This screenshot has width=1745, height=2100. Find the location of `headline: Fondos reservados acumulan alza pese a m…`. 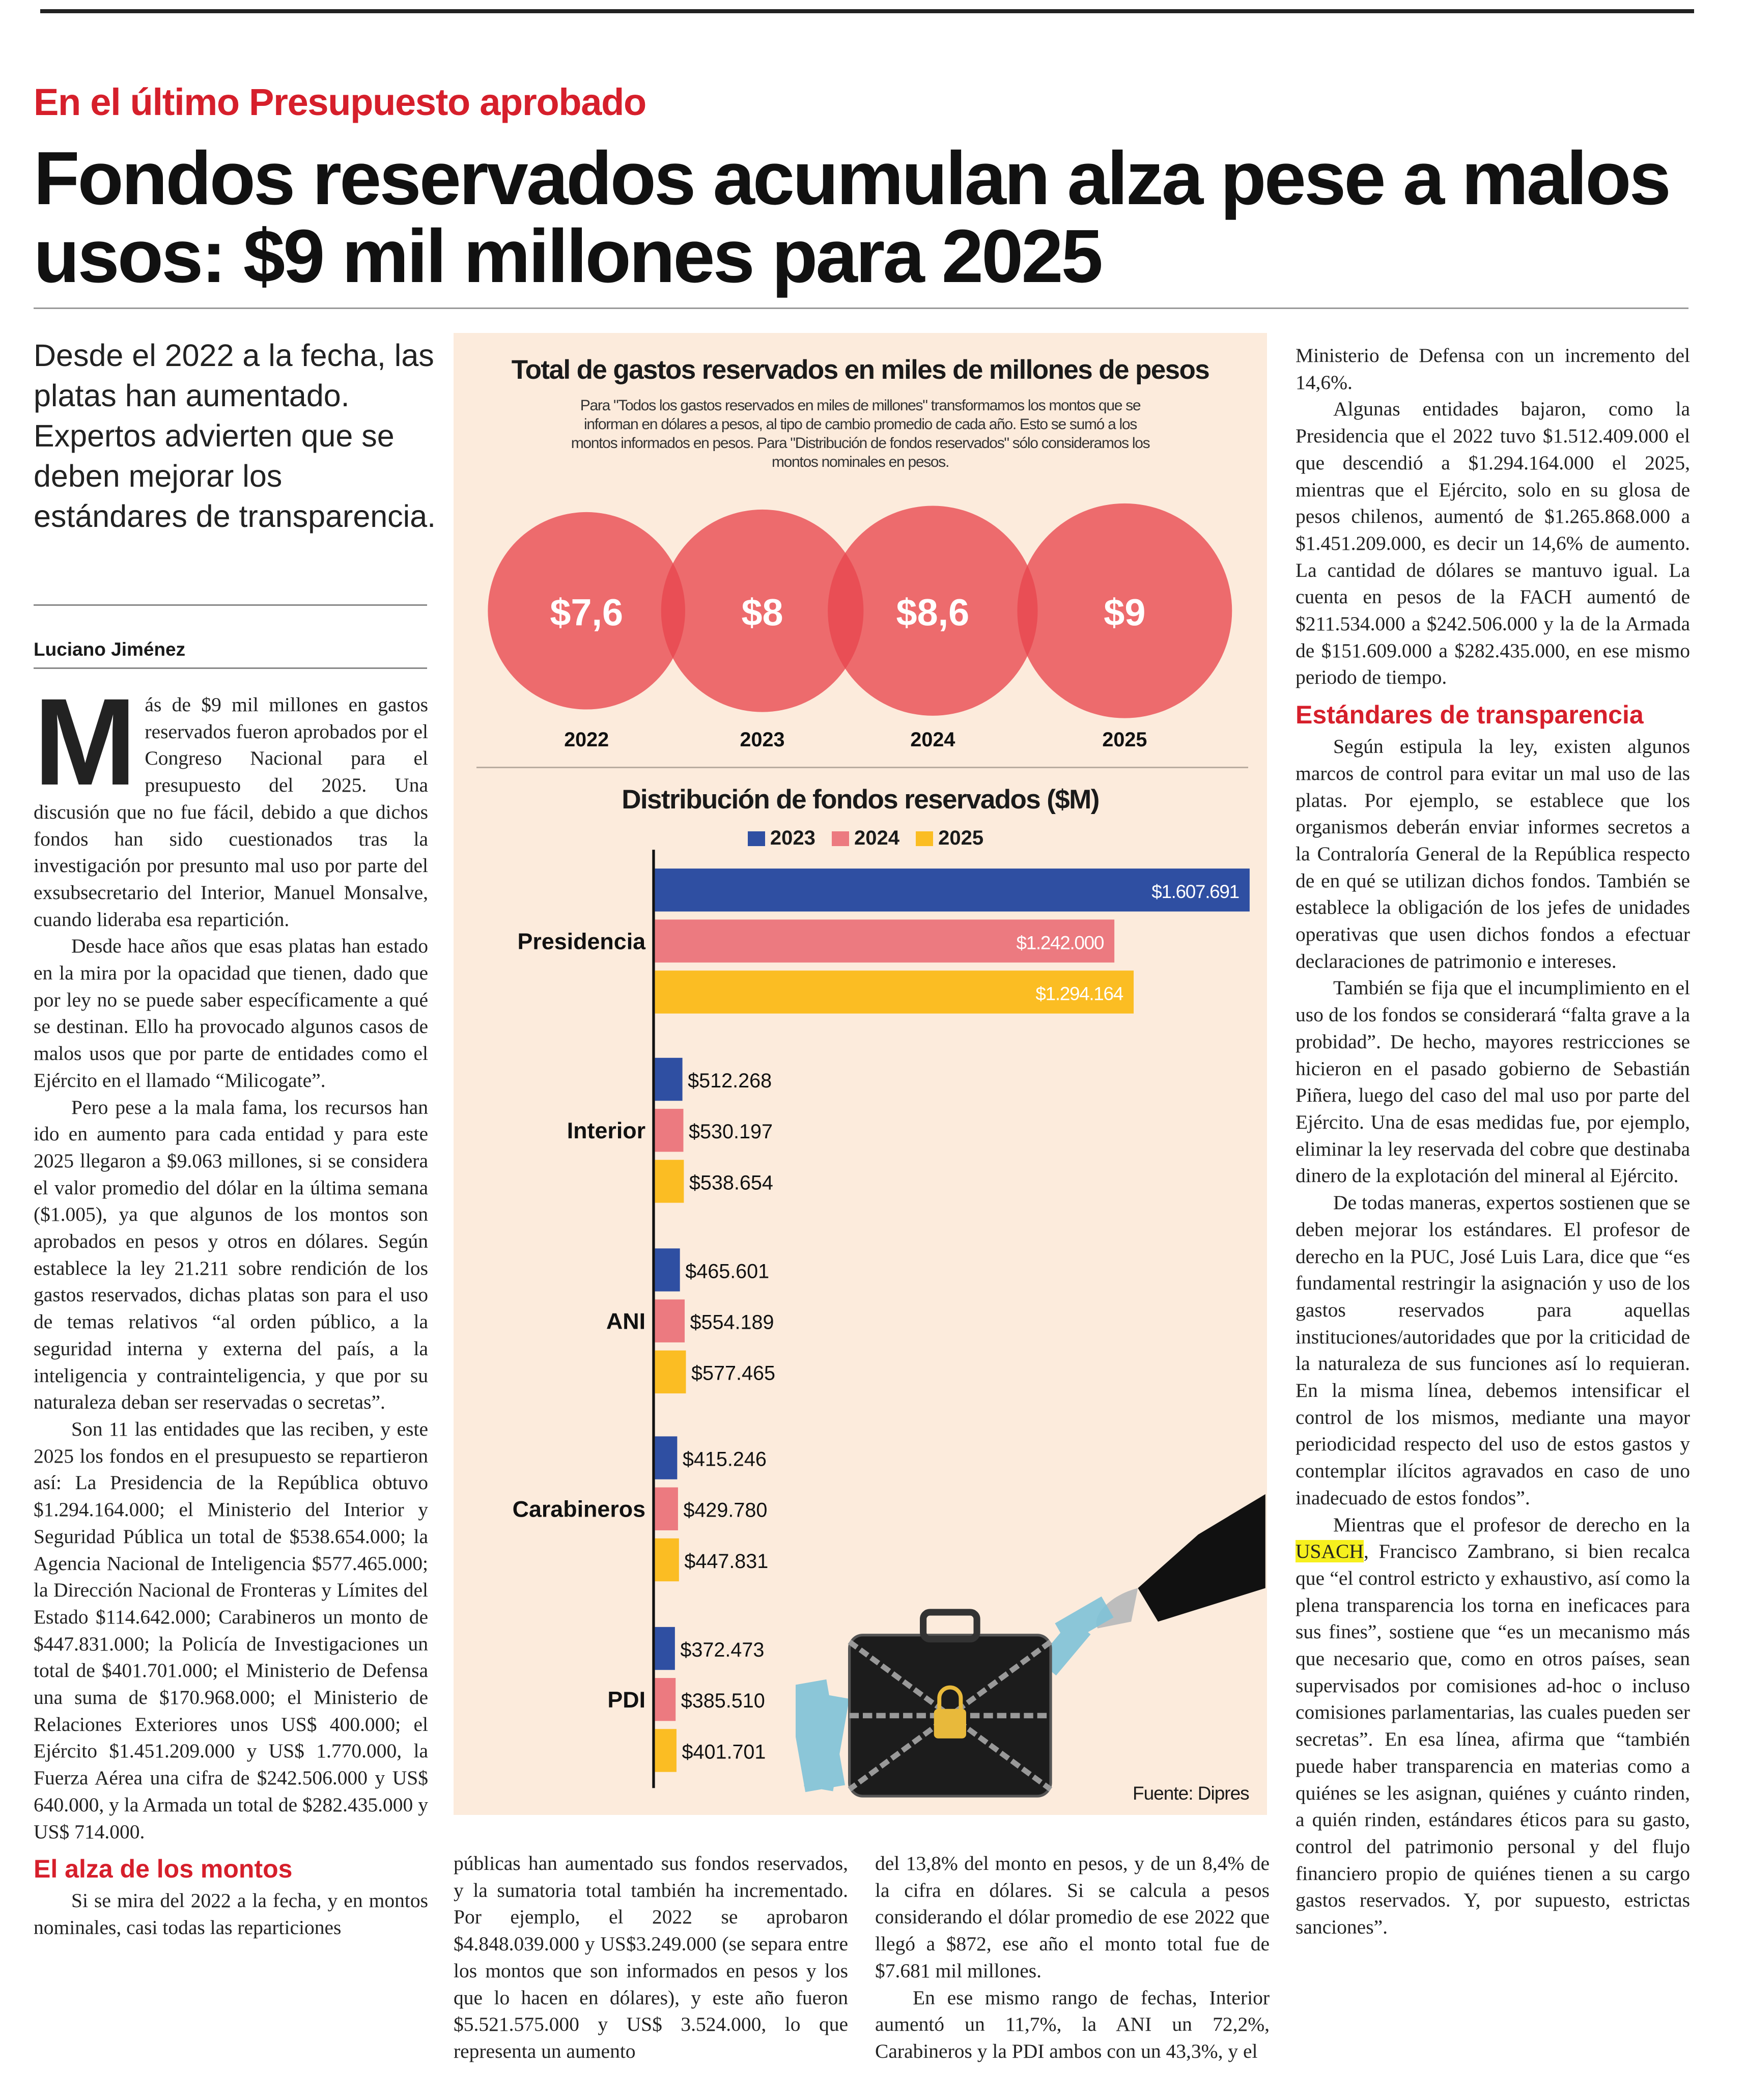

headline: Fondos reservados acumulan alza pese a m… is located at coordinates (852, 217).